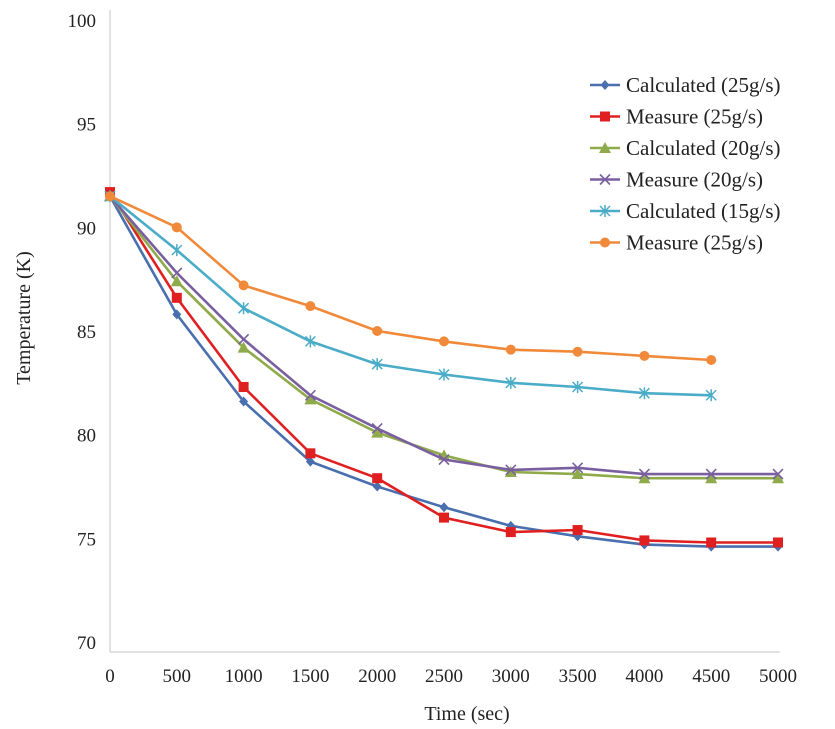 The width and height of the screenshot is (835, 729). Describe the element at coordinates (86, 643) in the screenshot. I see `y-tick-label: 70` at that location.